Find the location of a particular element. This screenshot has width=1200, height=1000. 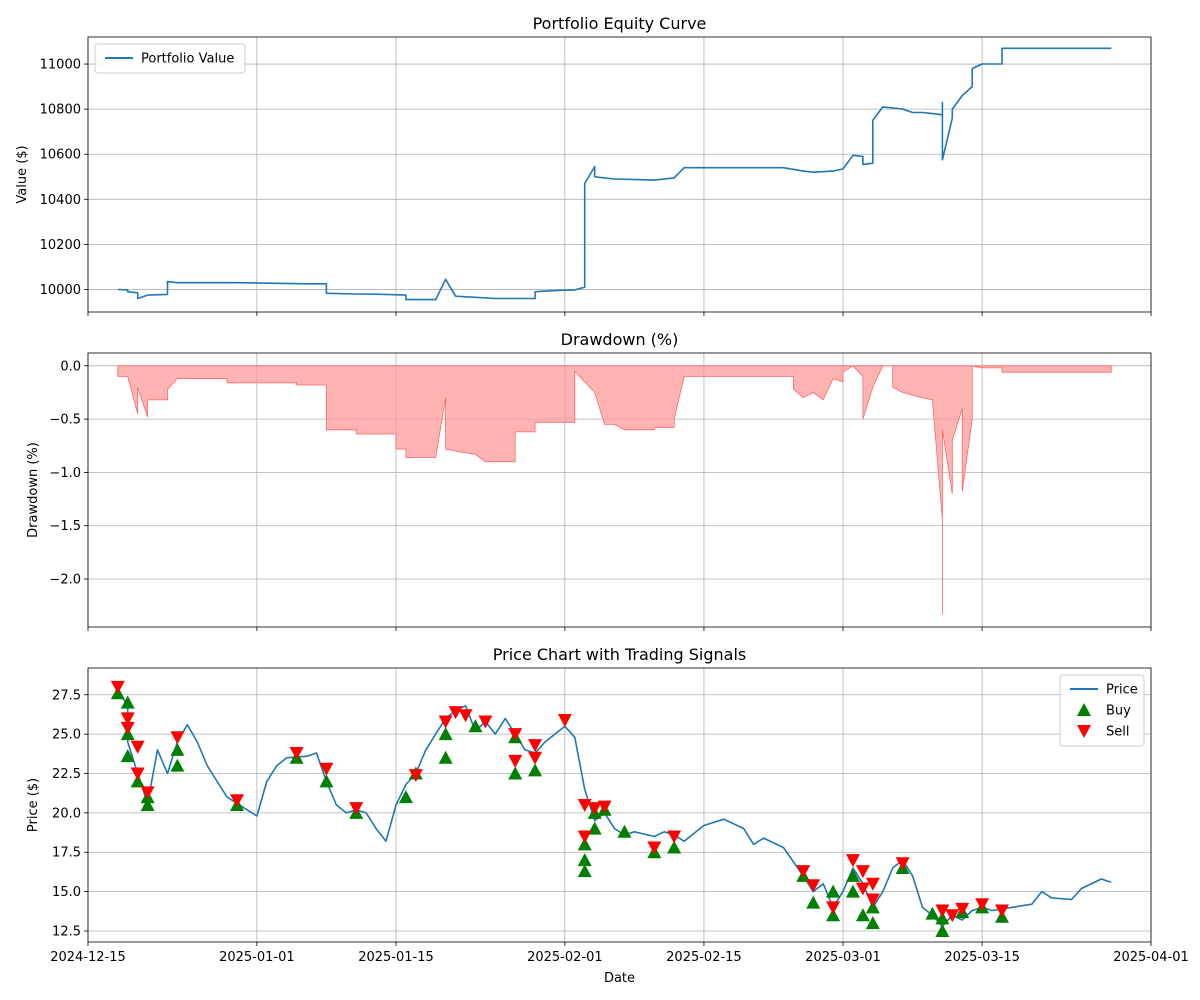

y-tick-label: −1.5 is located at coordinates (65, 526).